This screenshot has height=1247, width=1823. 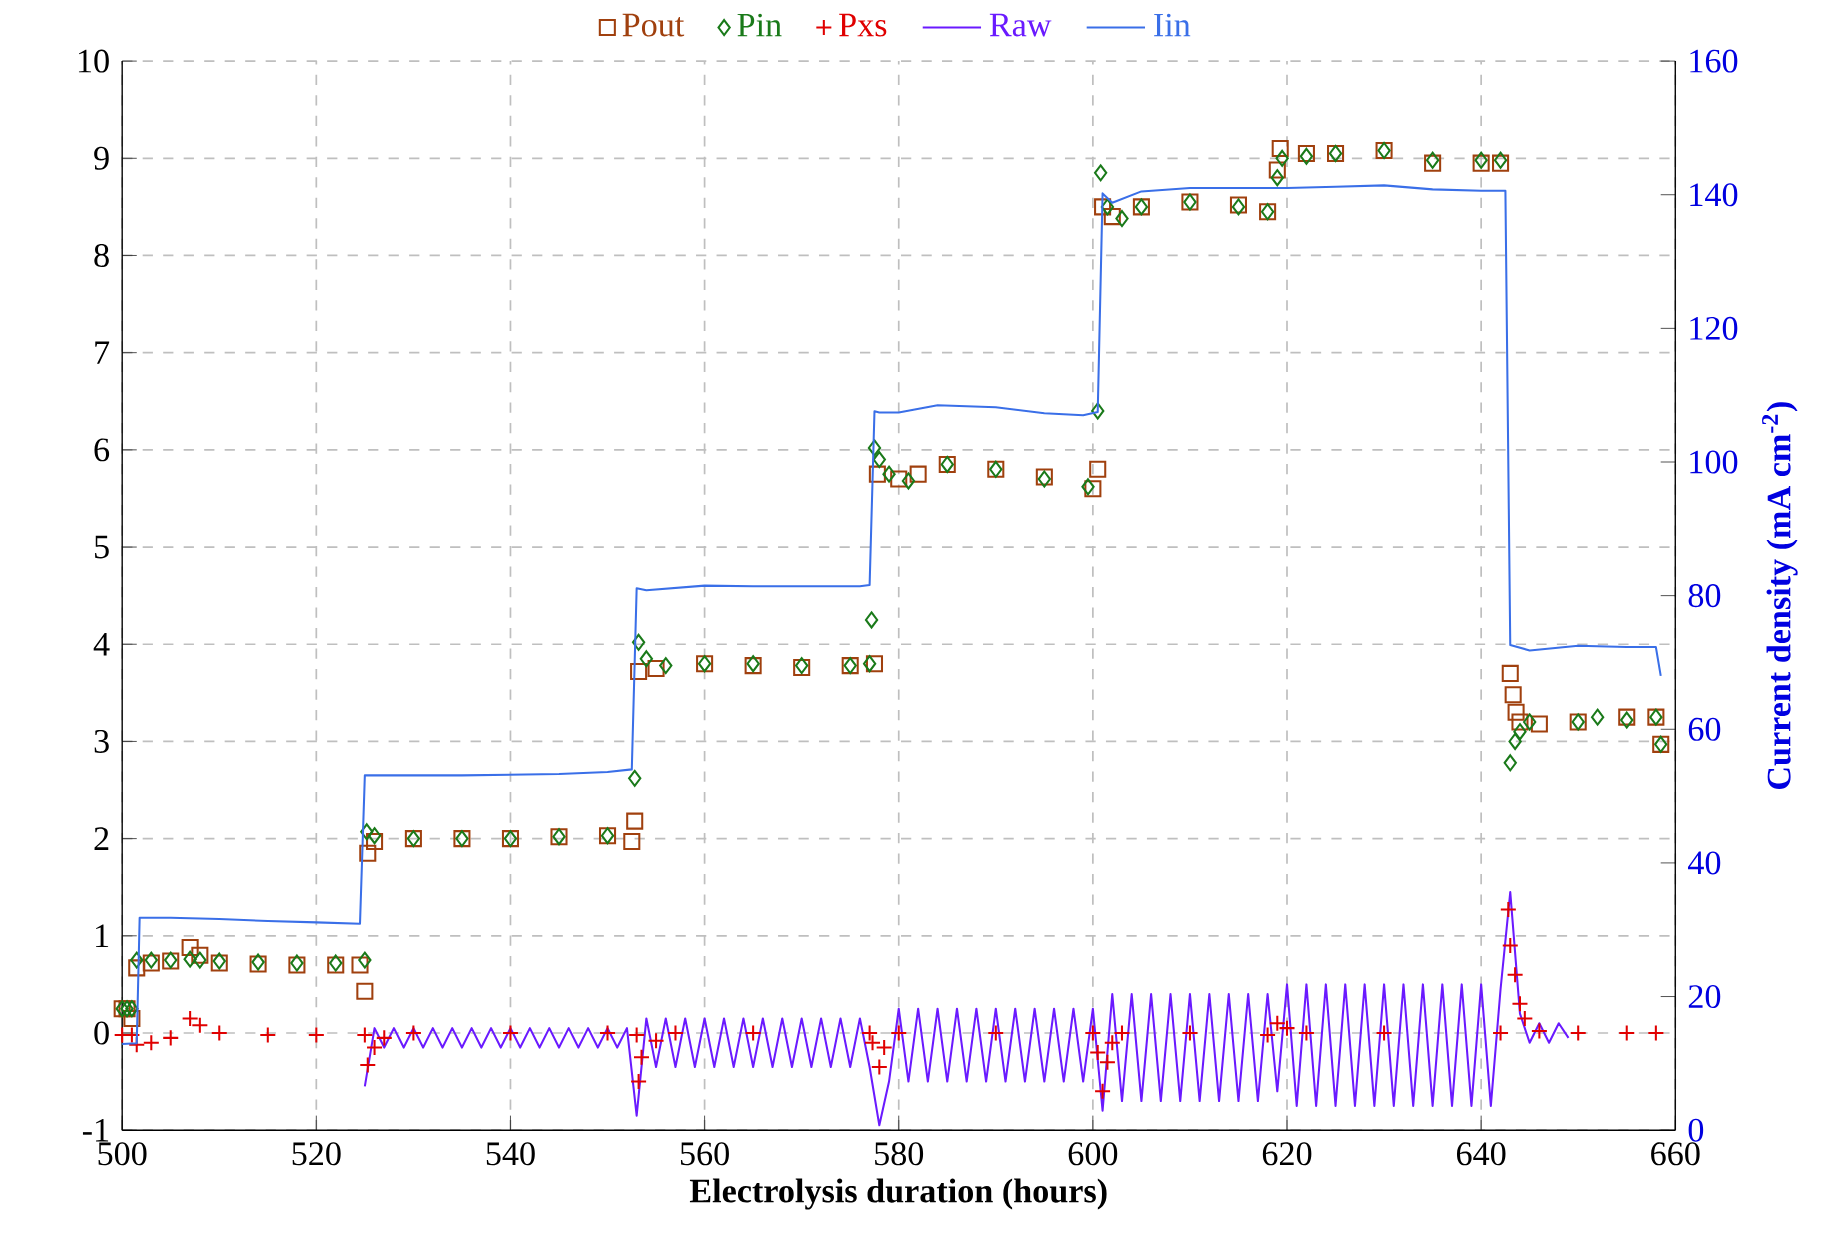 What do you see at coordinates (510, 1154) in the screenshot?
I see `x-tick-label: 540` at bounding box center [510, 1154].